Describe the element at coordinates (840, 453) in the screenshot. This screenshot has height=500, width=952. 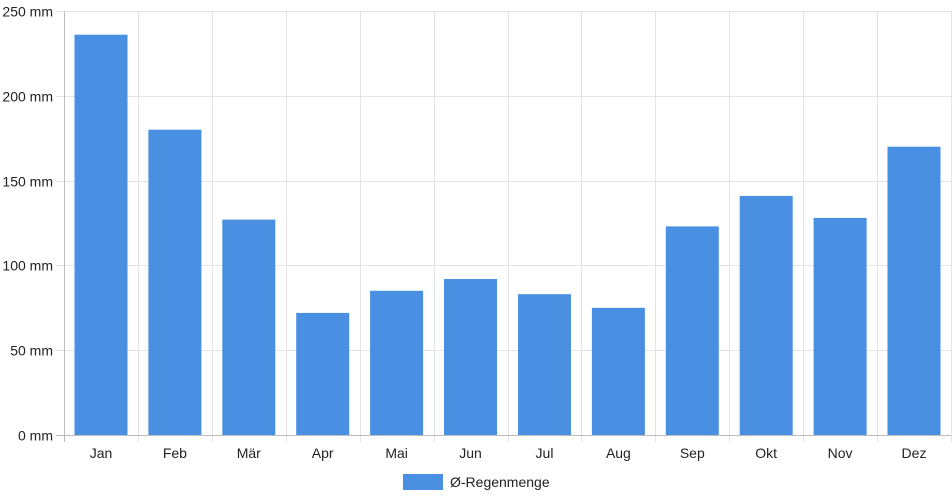
I see `x-tick-label: Nov` at that location.